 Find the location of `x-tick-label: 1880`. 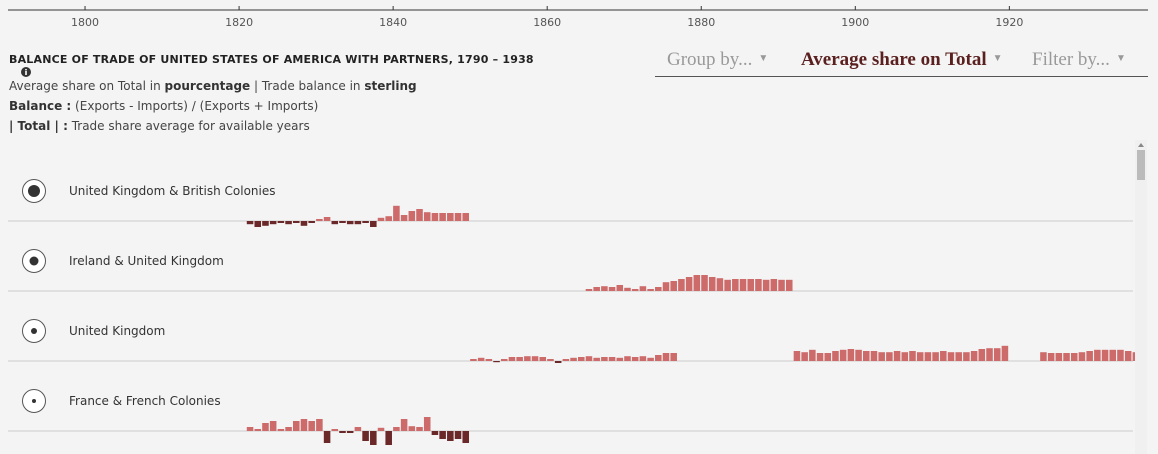

x-tick-label: 1880 is located at coordinates (701, 22).